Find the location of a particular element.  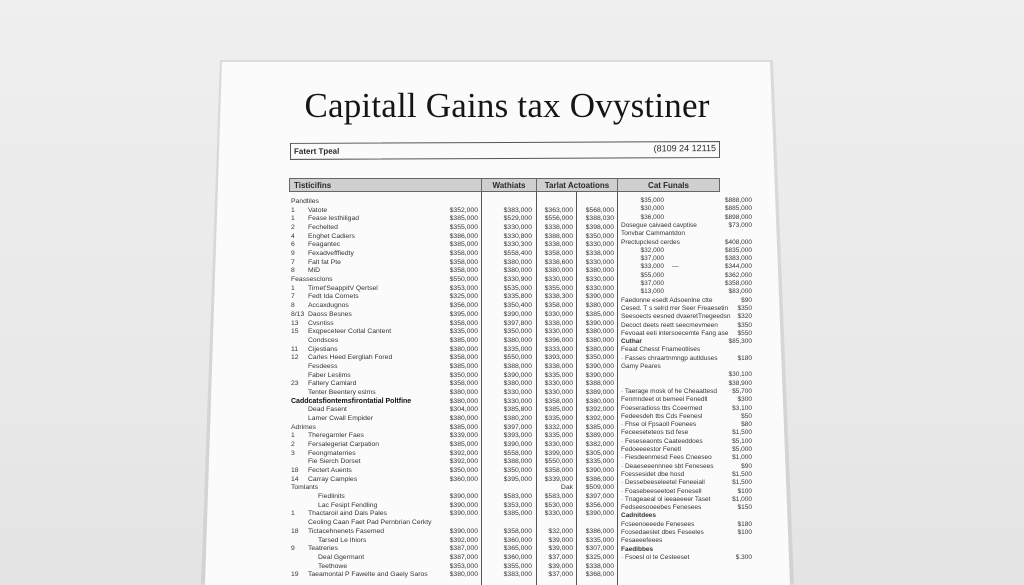

row-label: Exqpeceteer Cotlal Cantent is located at coordinates (350, 332).